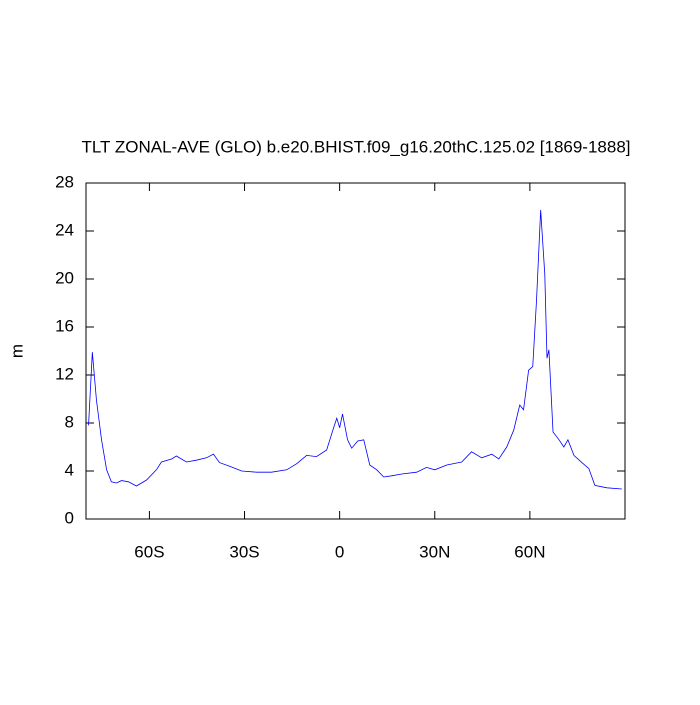  Describe the element at coordinates (244, 551) in the screenshot. I see `x-tick-label: 30S` at that location.